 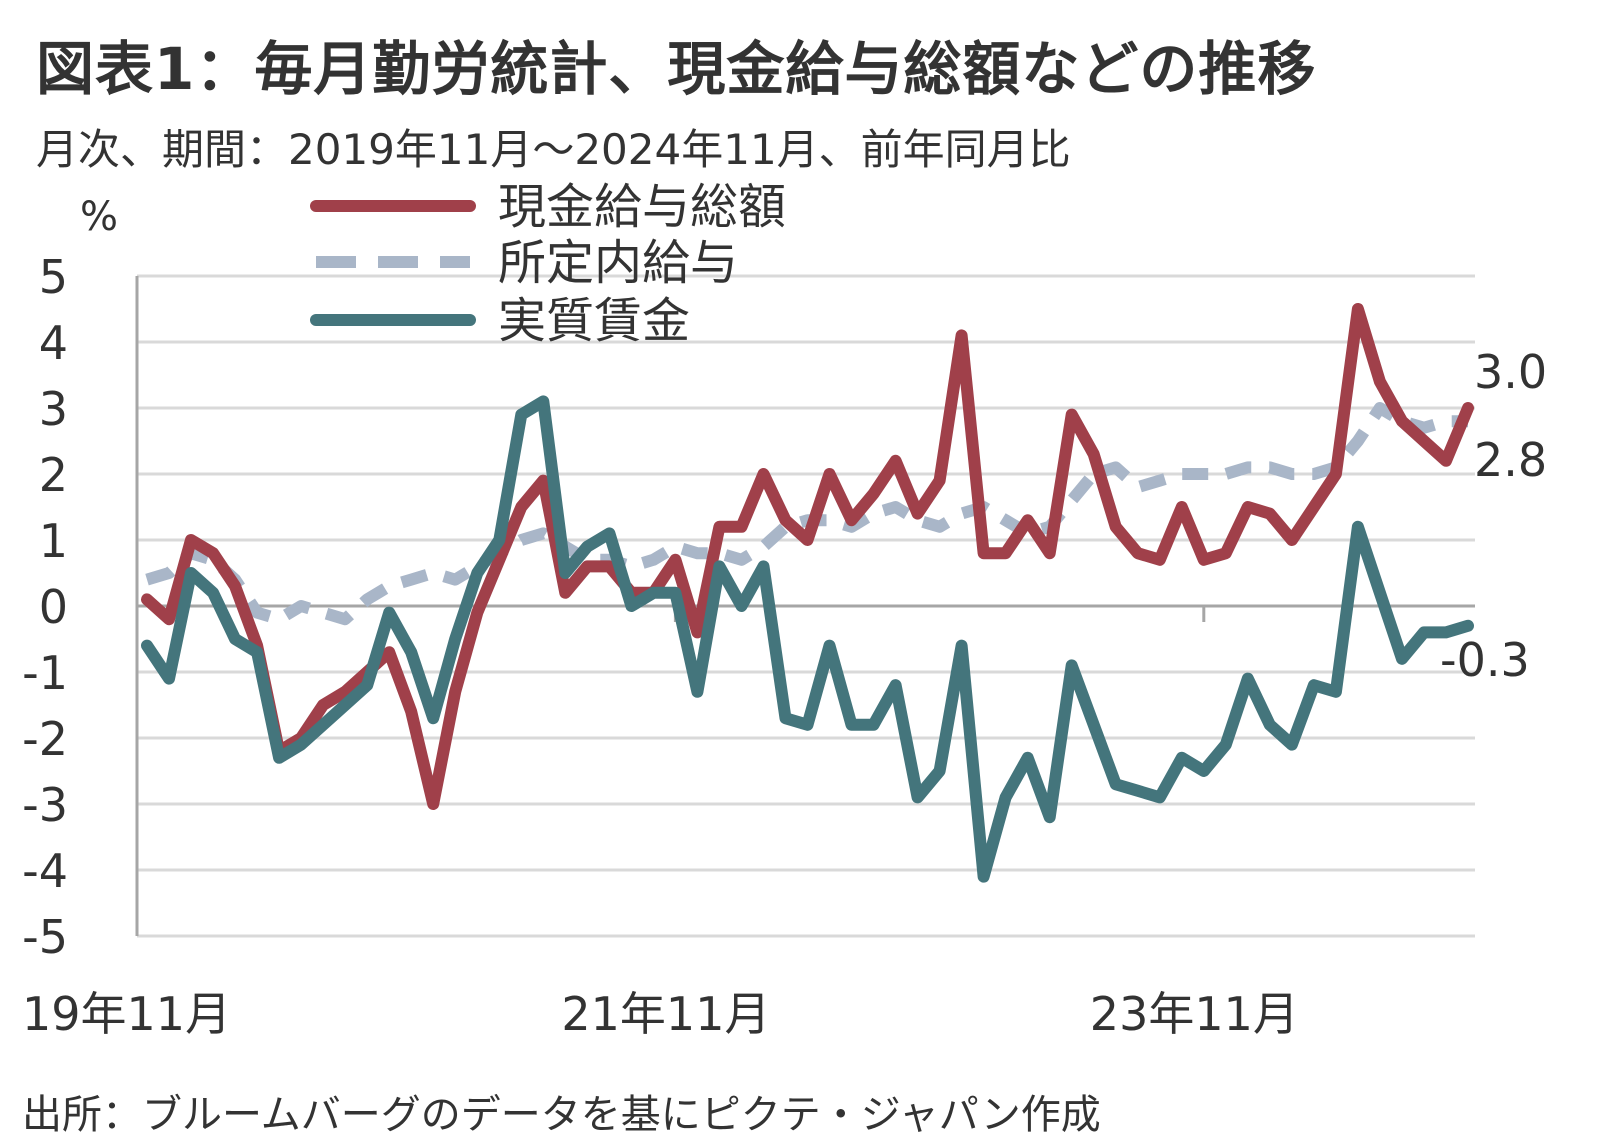 What do you see at coordinates (45, 739) in the screenshot?
I see `y-tick-label: -2` at bounding box center [45, 739].